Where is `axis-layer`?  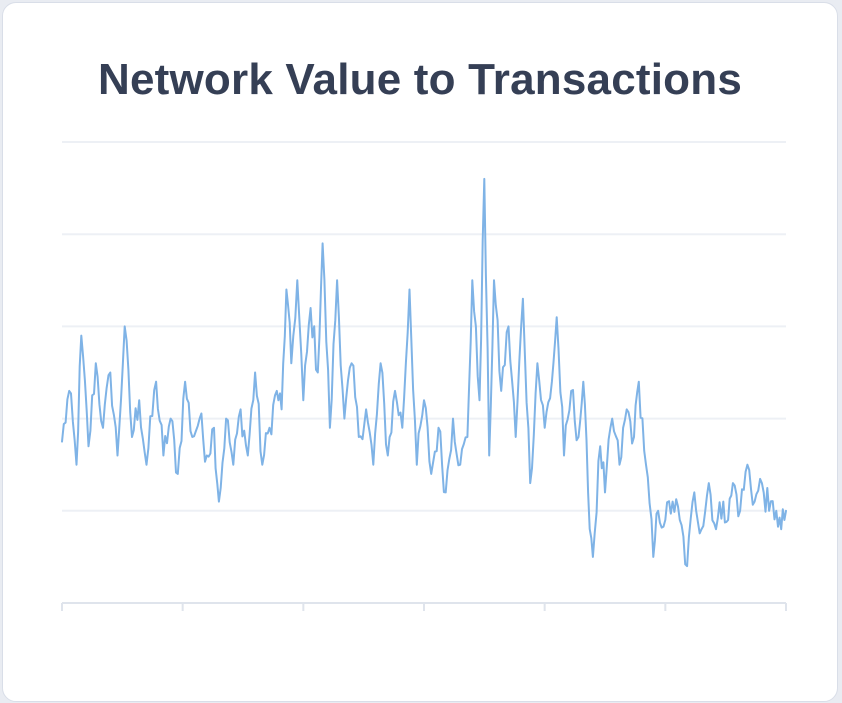 axis-layer is located at coordinates (424, 606).